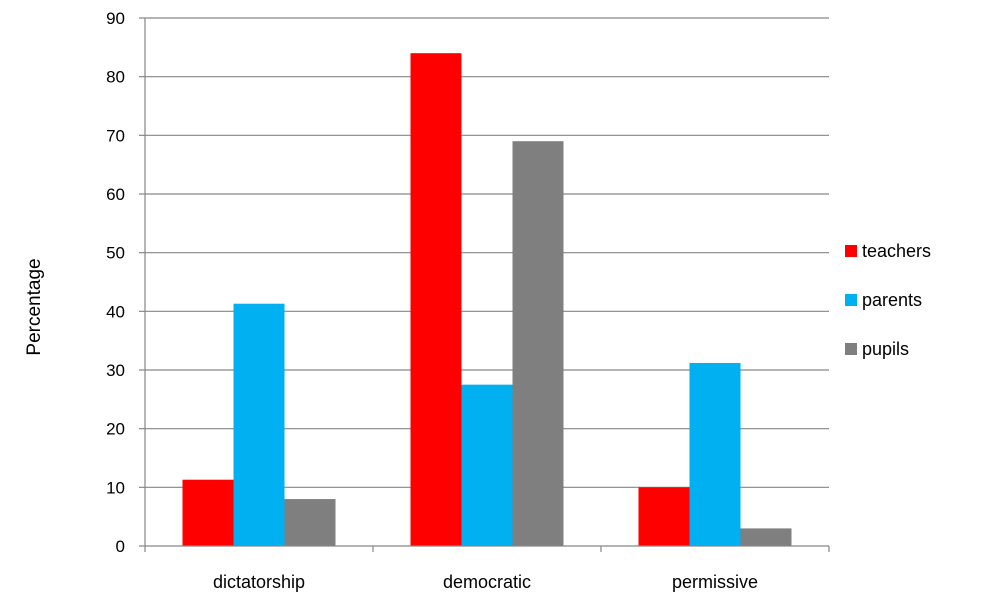  I want to click on bar-teachers-dictatorship, so click(208, 512).